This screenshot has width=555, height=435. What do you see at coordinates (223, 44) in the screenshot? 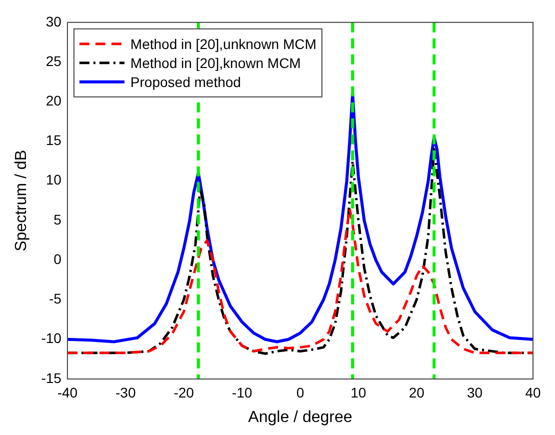
I see `legend-label: Method in [20],unknown MCM` at bounding box center [223, 44].